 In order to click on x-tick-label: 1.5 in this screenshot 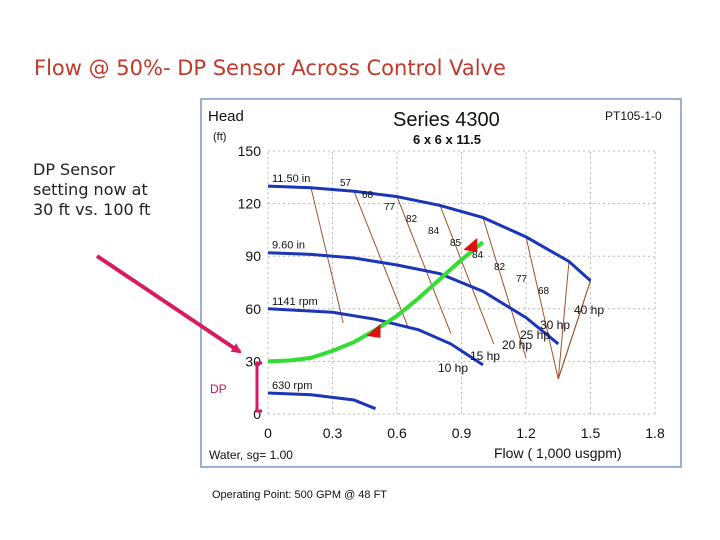, I will do `click(591, 433)`.